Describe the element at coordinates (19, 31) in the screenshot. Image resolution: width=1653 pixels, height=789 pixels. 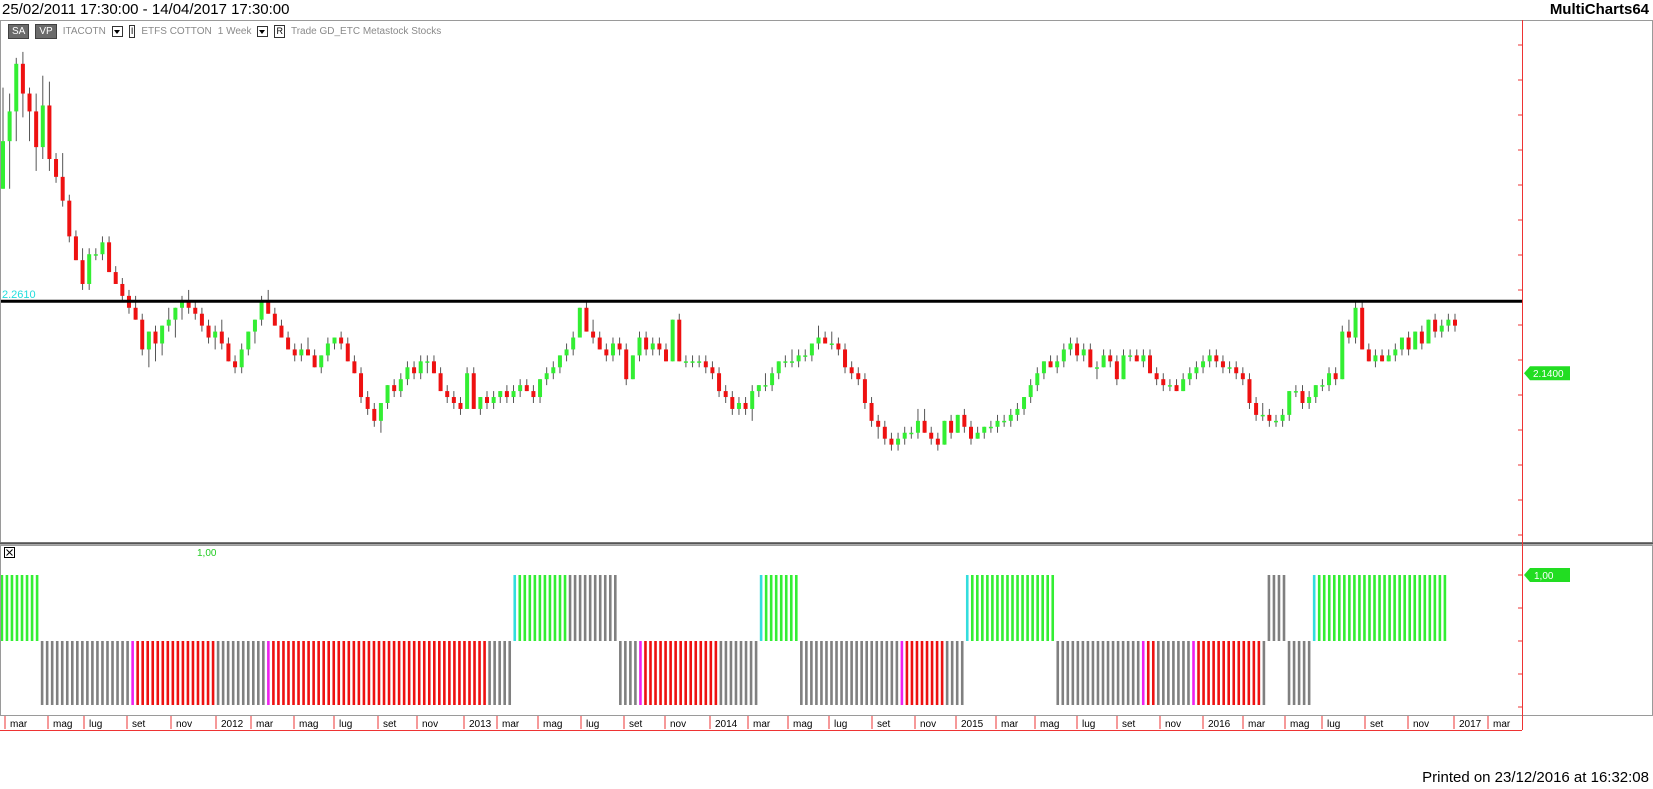
I see `sa-button: SA` at that location.